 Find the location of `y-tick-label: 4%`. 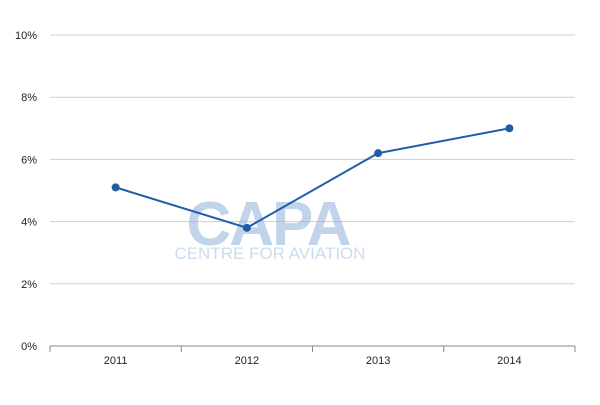

y-tick-label: 4% is located at coordinates (29, 223).